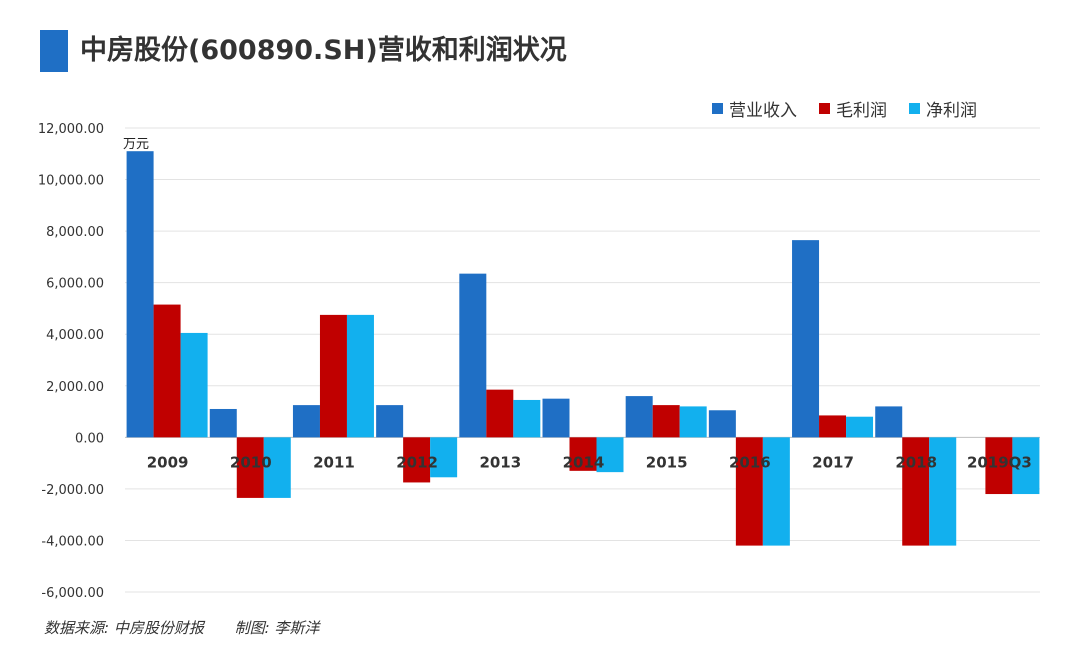 This screenshot has width=1080, height=662. I want to click on title-accent-bar, so click(54, 51).